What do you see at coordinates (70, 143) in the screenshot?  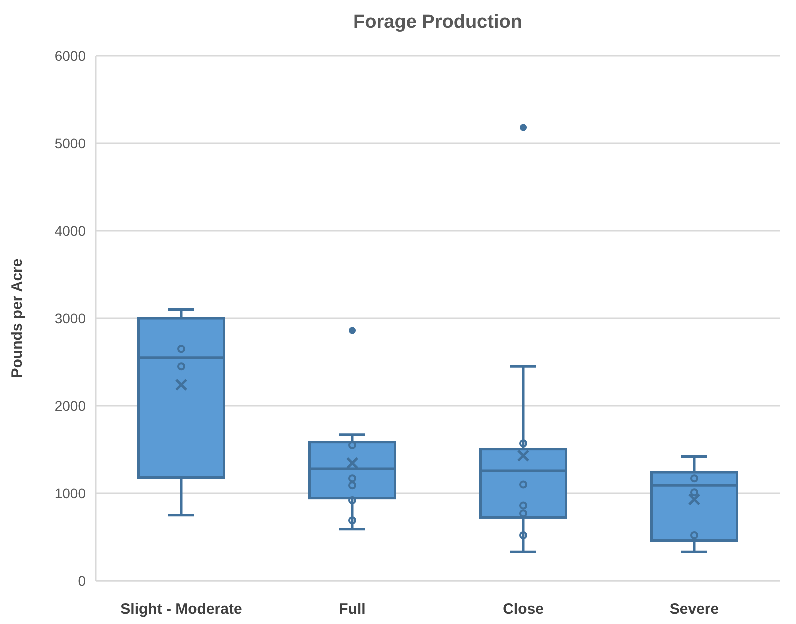 I see `y-tick-label: 5000` at bounding box center [70, 143].